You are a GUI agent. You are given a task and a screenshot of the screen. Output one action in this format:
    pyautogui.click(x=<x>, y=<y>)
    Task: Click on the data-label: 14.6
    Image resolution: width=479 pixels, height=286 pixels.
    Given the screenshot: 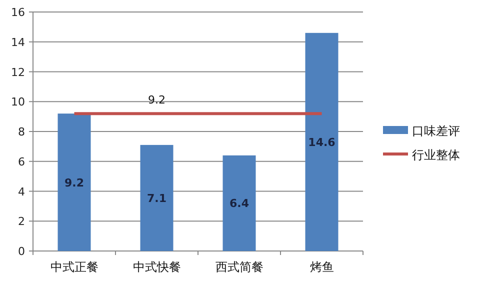 What is the action you would take?
    pyautogui.click(x=322, y=142)
    